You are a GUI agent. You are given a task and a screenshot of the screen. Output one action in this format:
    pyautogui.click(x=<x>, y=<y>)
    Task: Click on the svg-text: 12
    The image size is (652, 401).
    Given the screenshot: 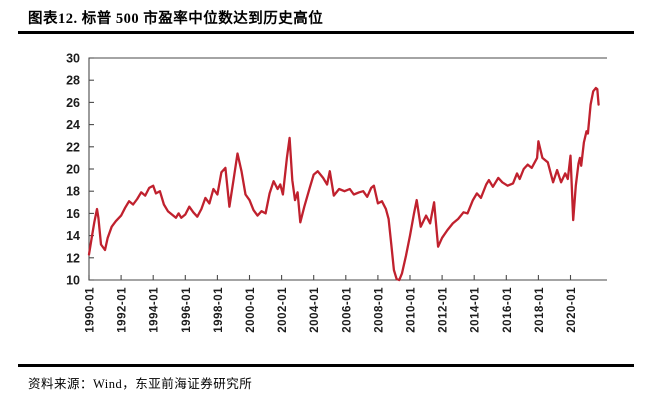 What is the action you would take?
    pyautogui.click(x=73, y=258)
    